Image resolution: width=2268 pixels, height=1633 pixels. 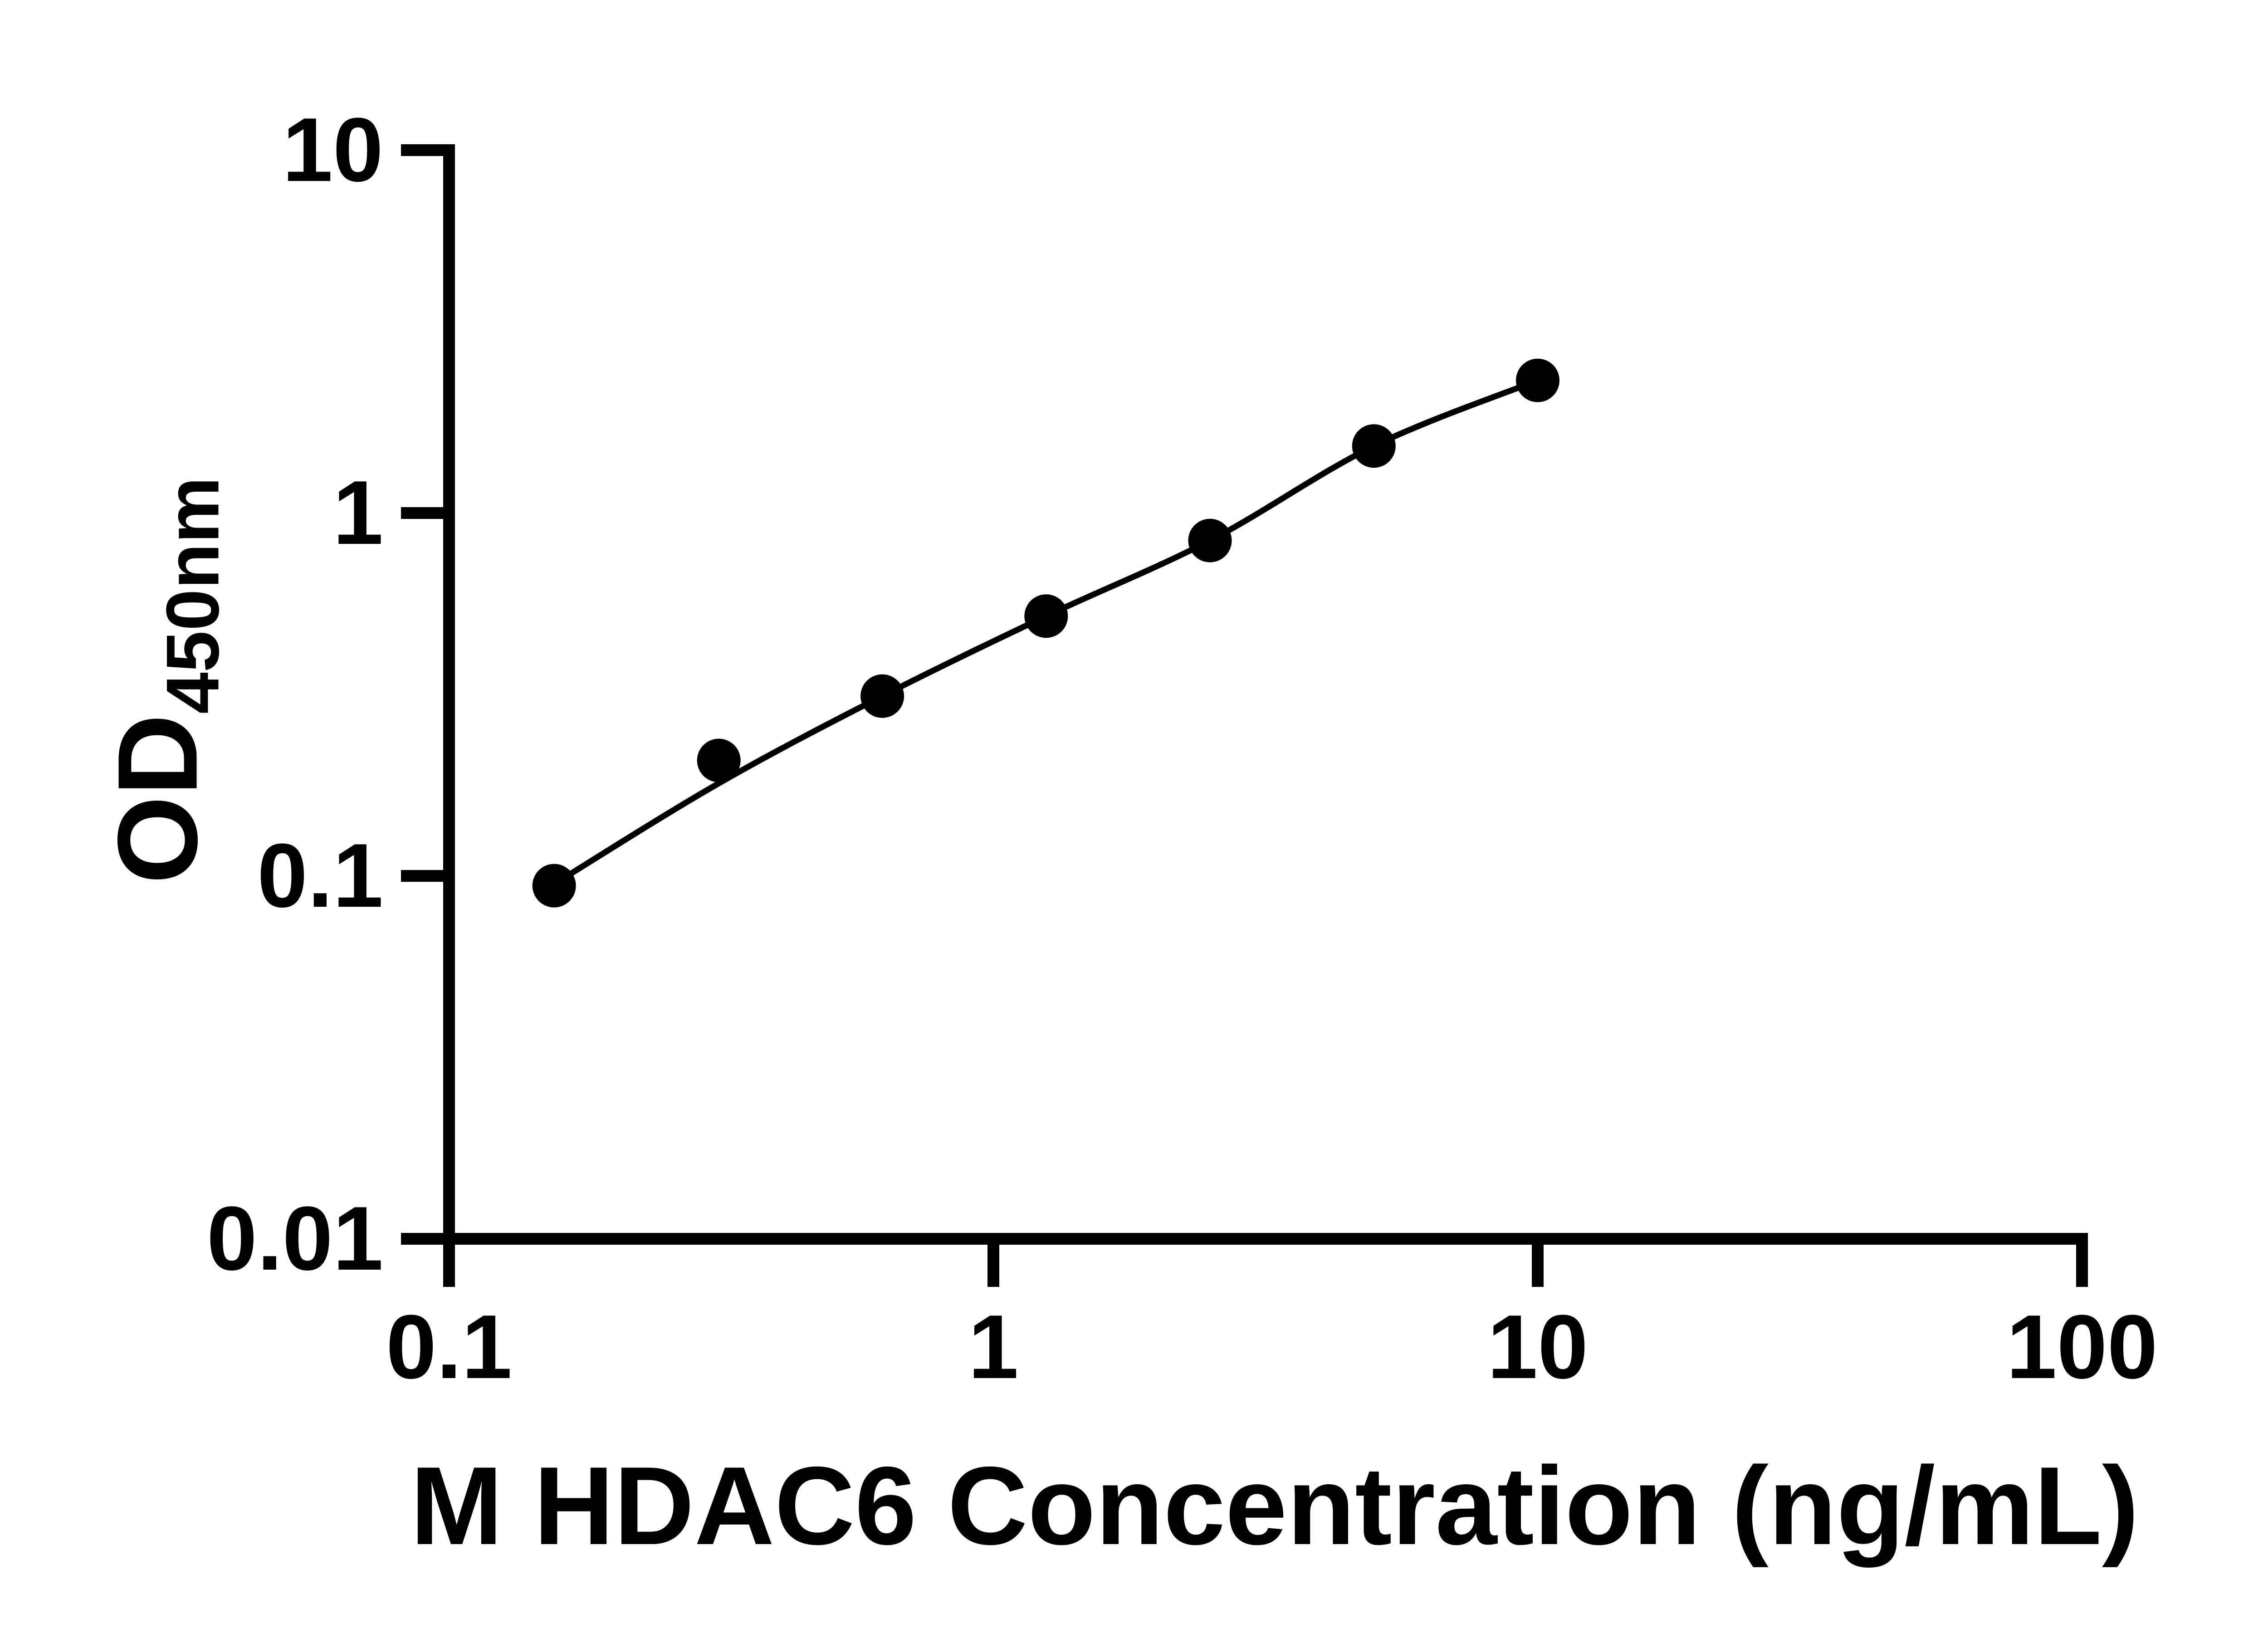 I want to click on y-axis-title-main: OD, so click(x=157, y=799).